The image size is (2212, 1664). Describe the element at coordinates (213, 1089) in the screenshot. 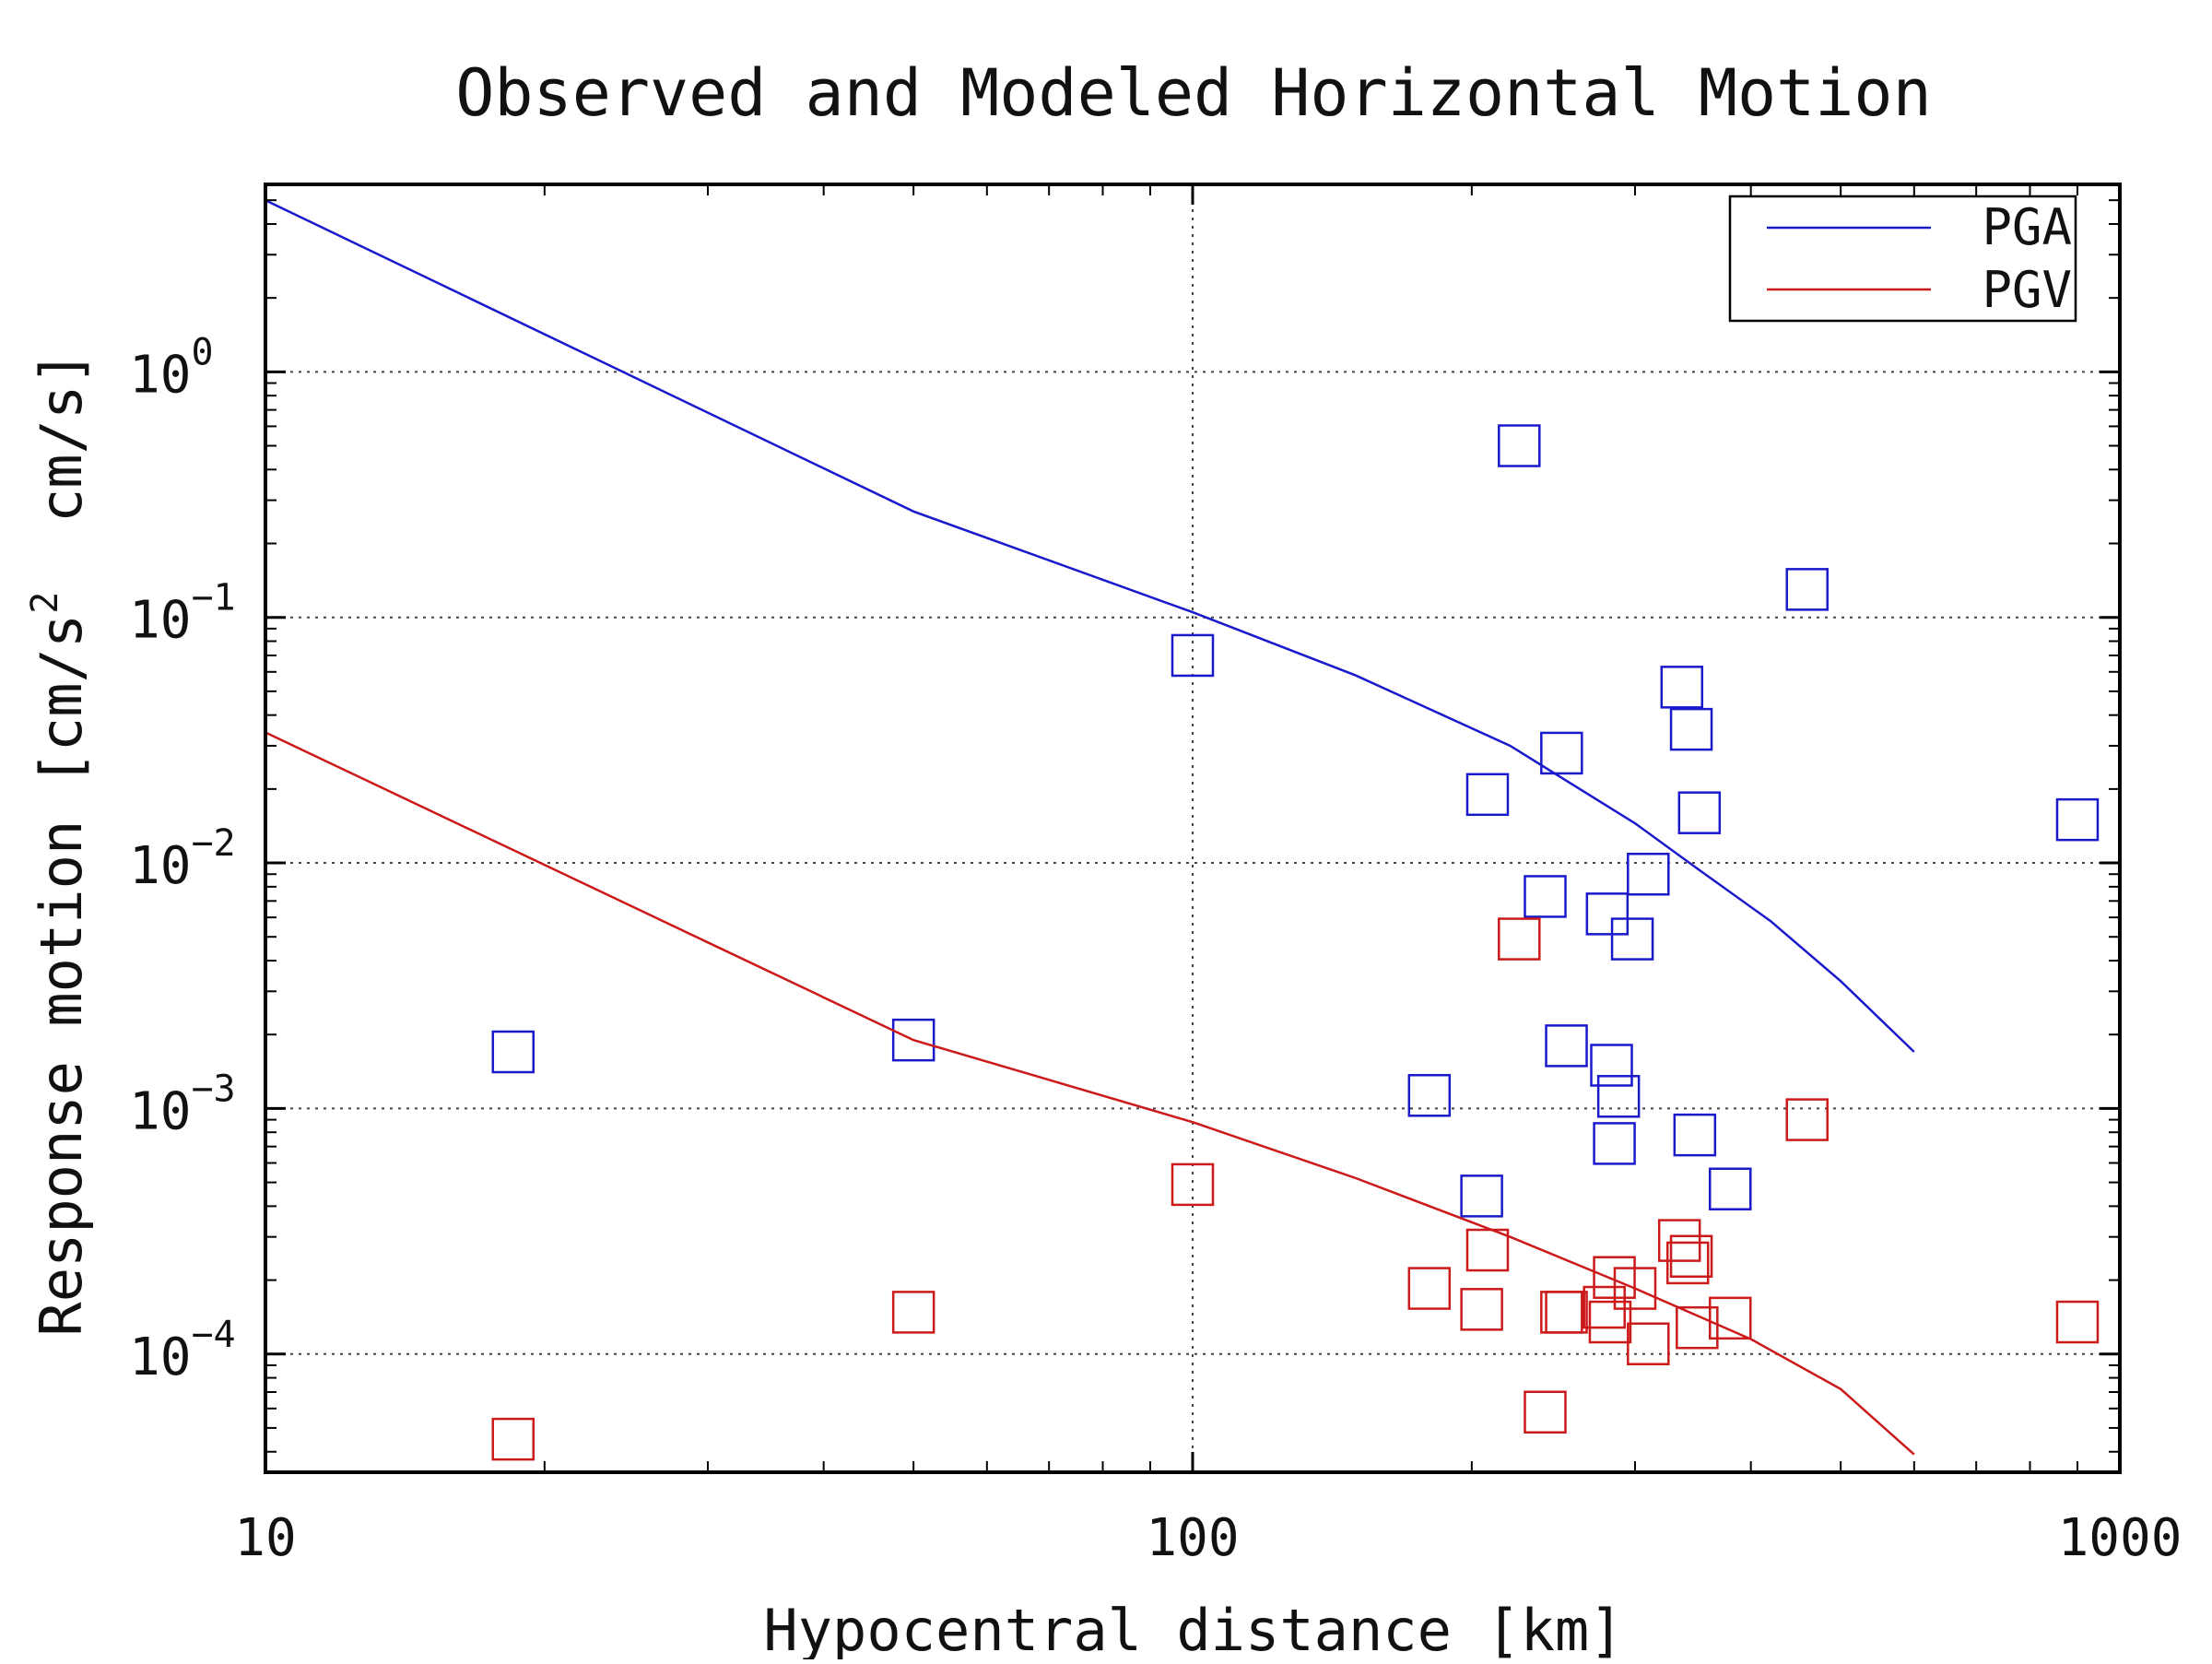

I see `y-tick-label-exponent: −3` at that location.